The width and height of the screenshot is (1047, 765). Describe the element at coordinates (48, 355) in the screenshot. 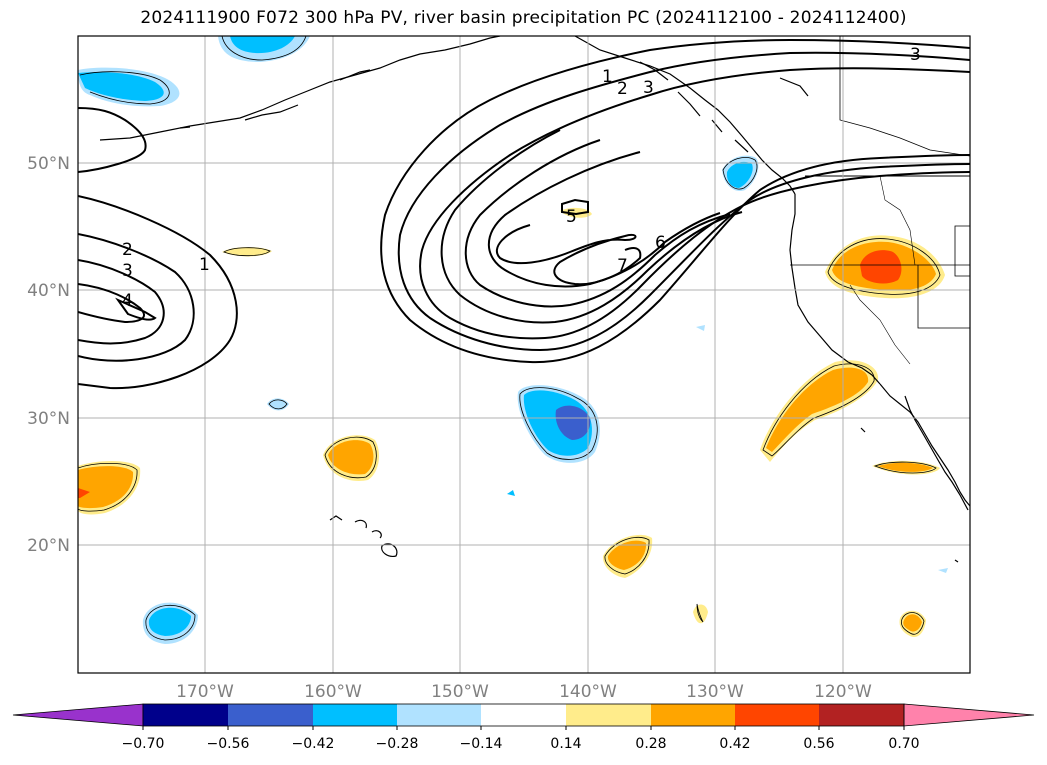

I see `lat-labels: 20°N 30°N 40°N 50°N` at that location.